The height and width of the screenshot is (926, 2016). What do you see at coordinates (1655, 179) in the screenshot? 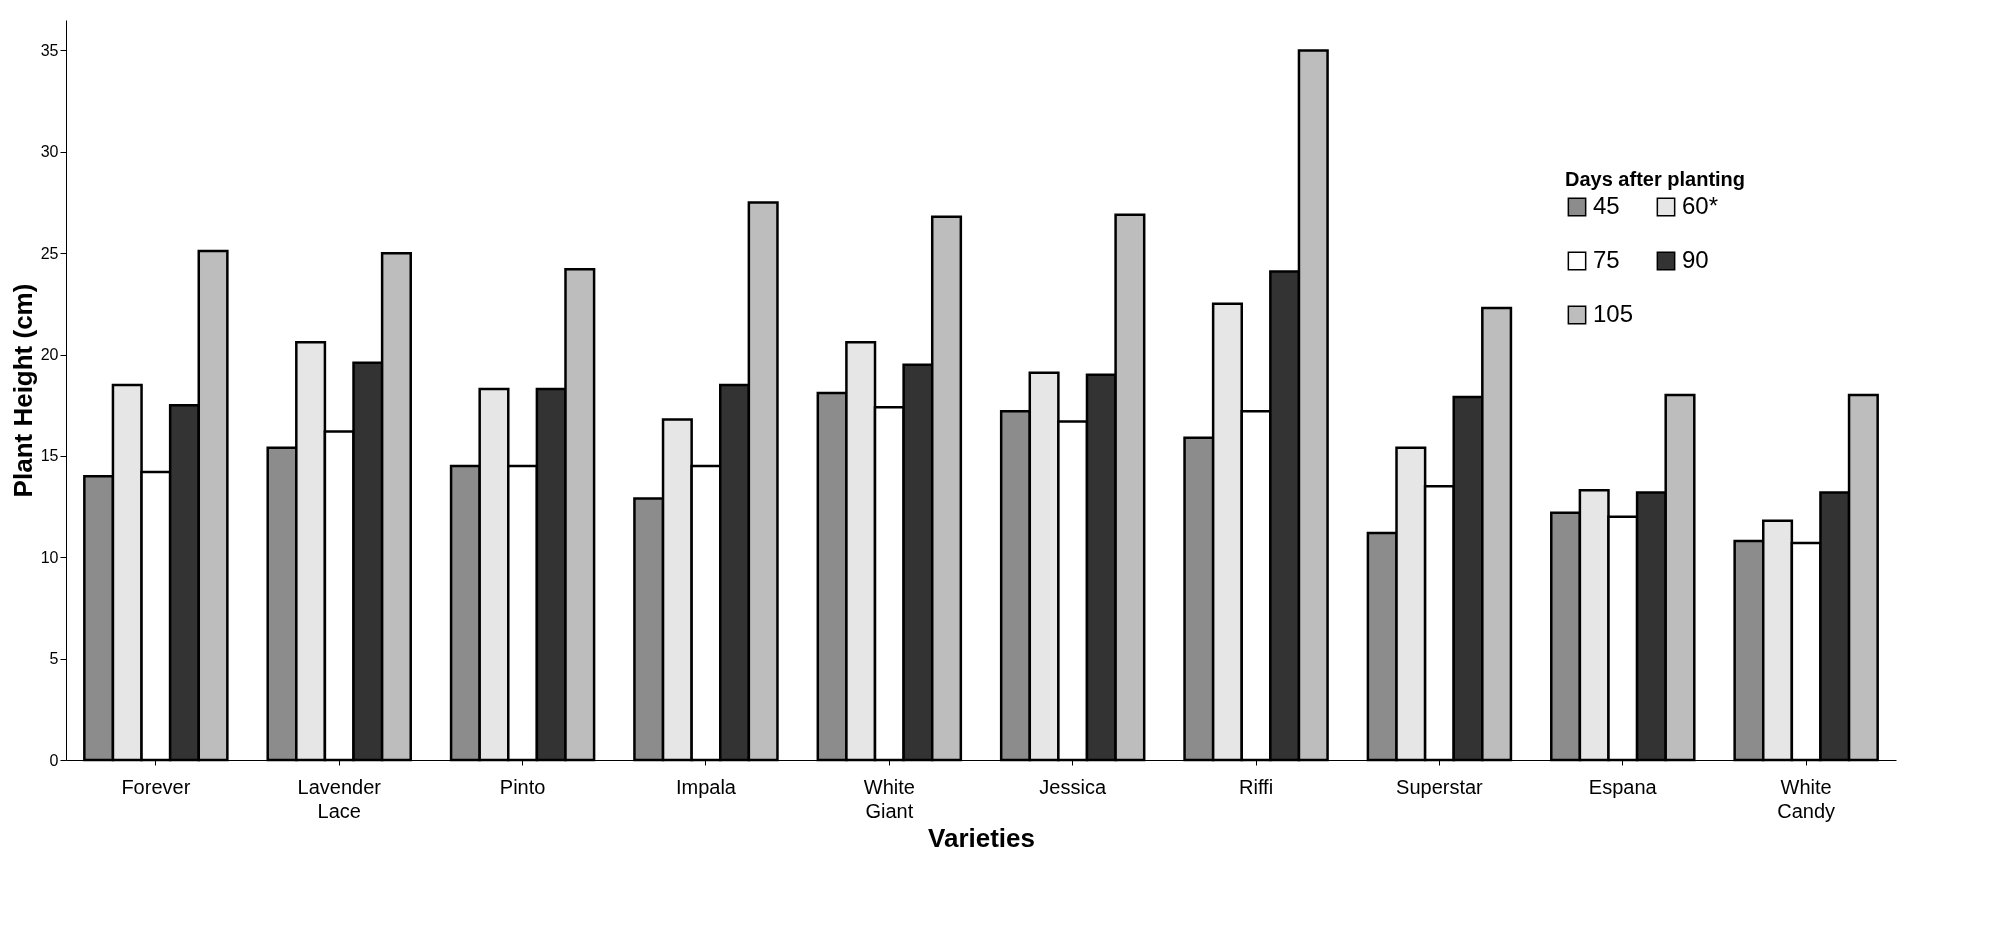
I see `legend-title: Days after planting` at bounding box center [1655, 179].